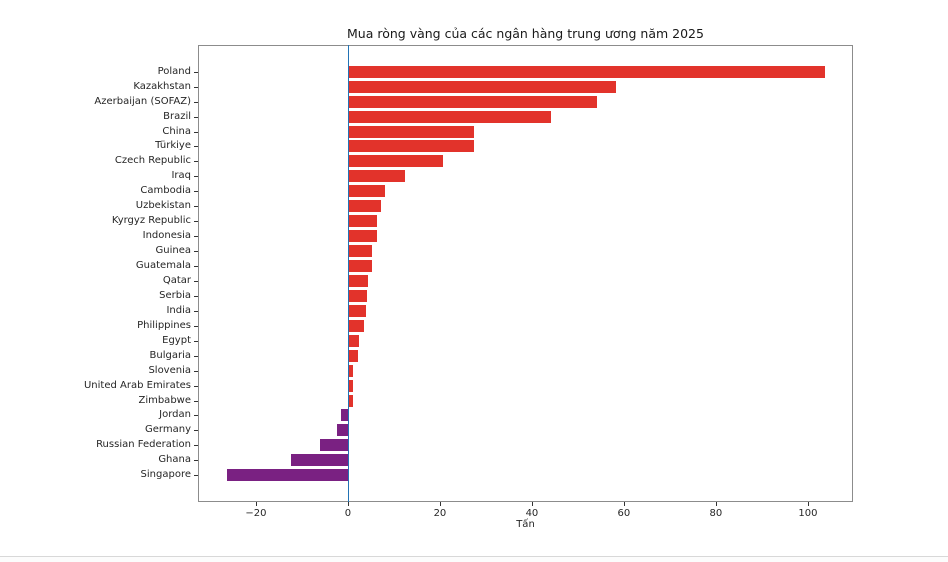 The image size is (948, 562). I want to click on y-tick-label: Cambodia, so click(165, 191).